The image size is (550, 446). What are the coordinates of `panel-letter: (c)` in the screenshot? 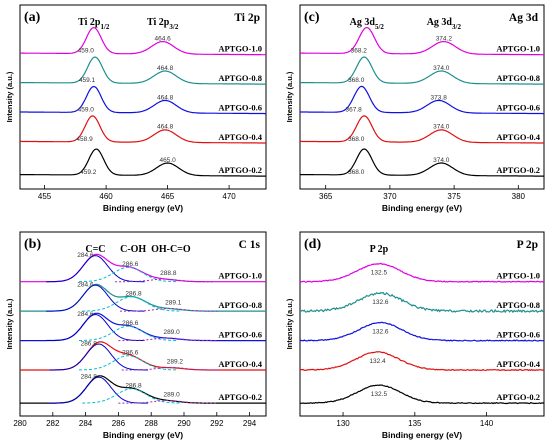 It's located at (312, 17).